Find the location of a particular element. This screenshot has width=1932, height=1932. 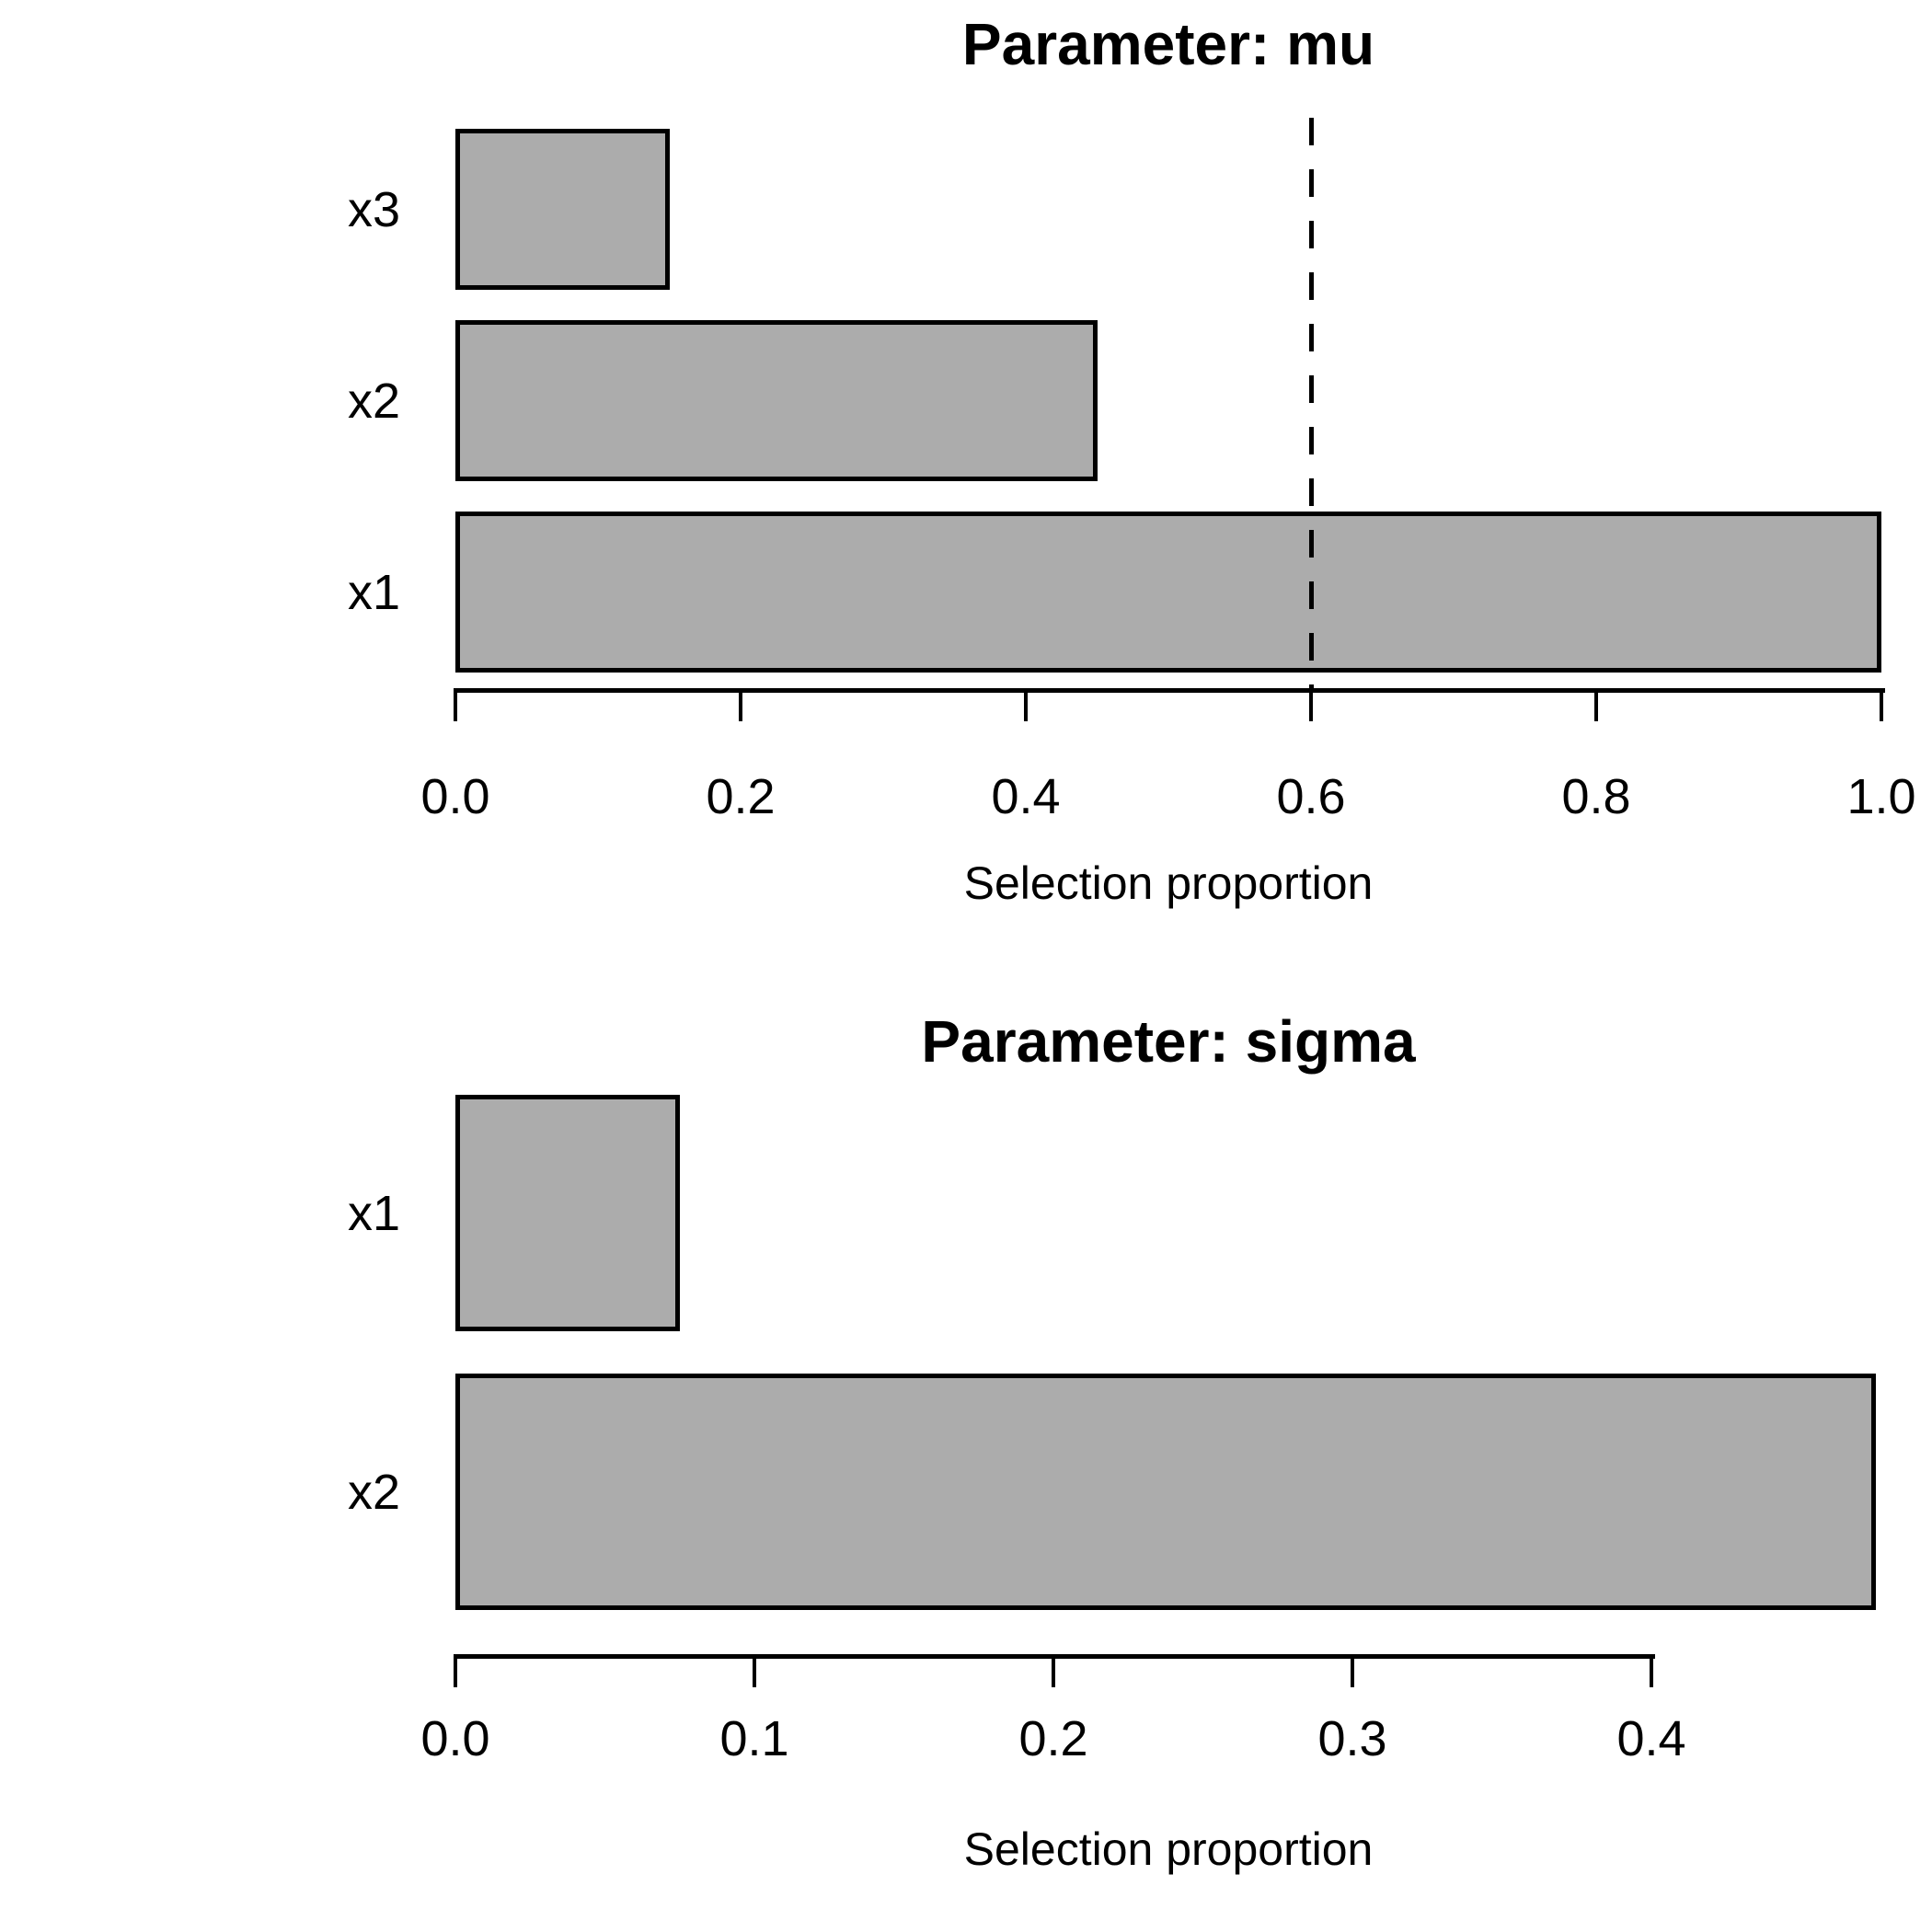

x-tick-0.8 is located at coordinates (1596, 704).